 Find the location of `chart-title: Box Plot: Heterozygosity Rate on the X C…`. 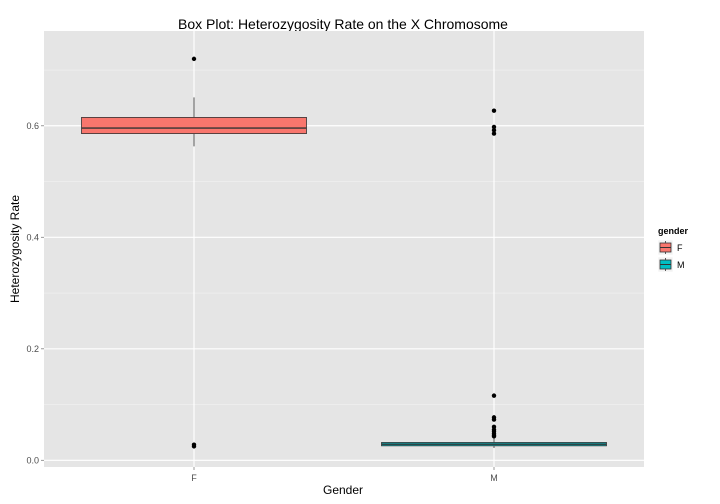

chart-title: Box Plot: Heterozygosity Rate on the X C… is located at coordinates (343, 24).